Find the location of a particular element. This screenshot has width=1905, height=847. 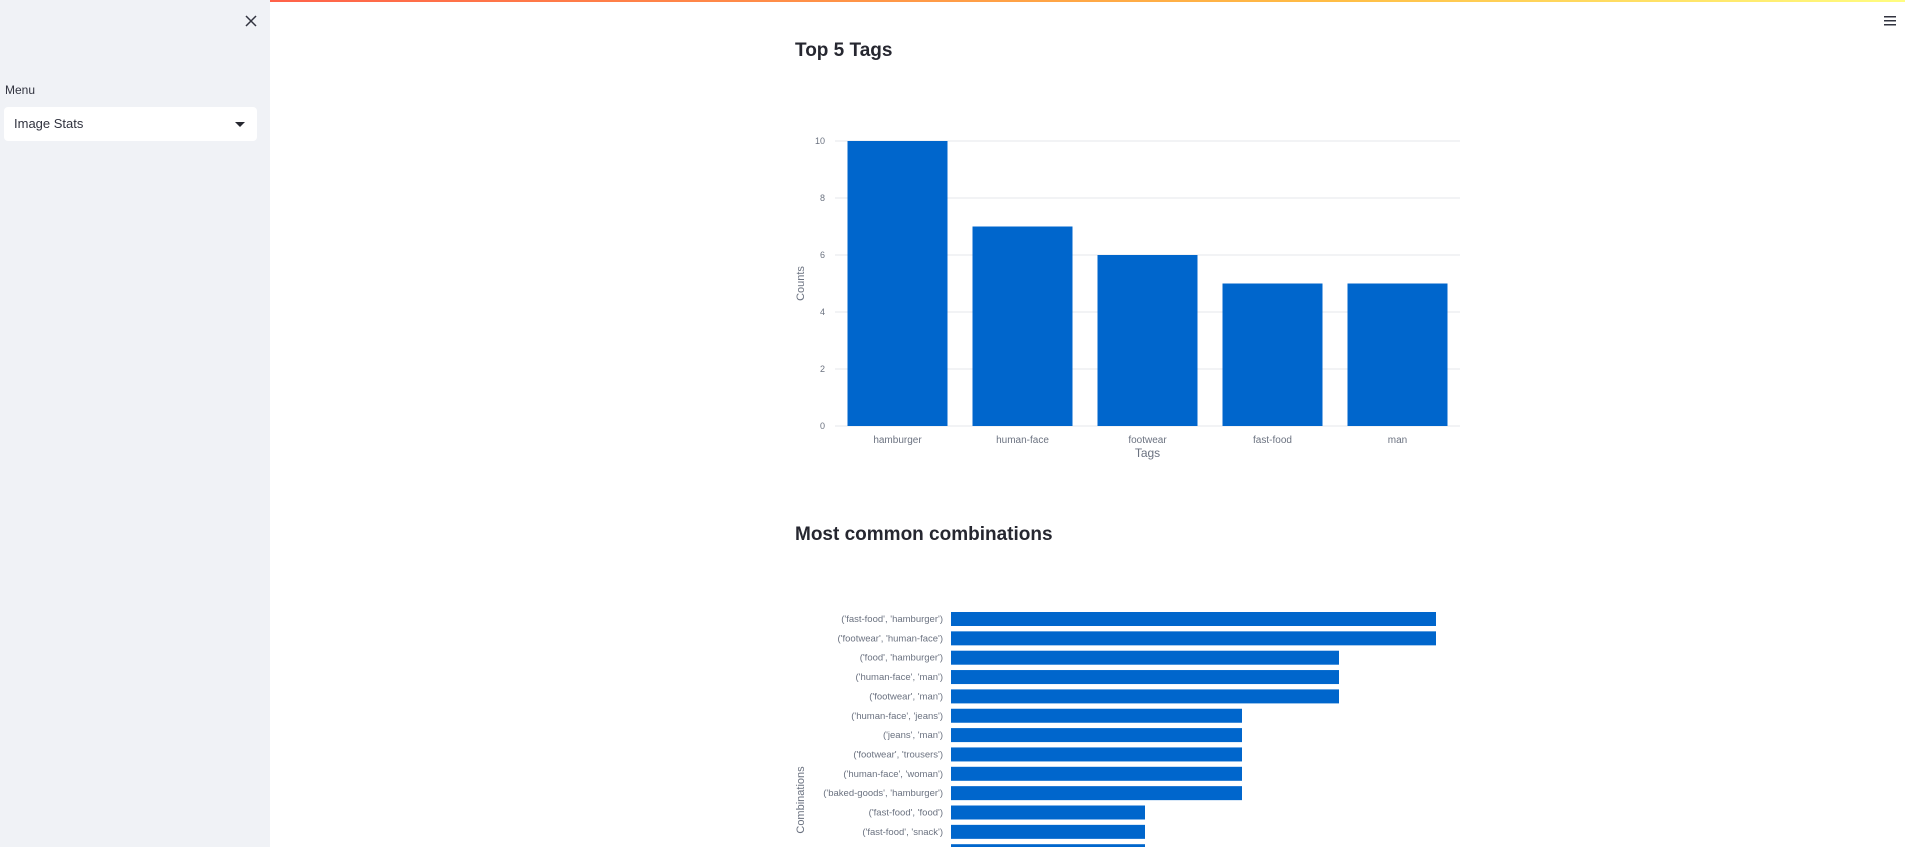

bar-man is located at coordinates (1397, 354).